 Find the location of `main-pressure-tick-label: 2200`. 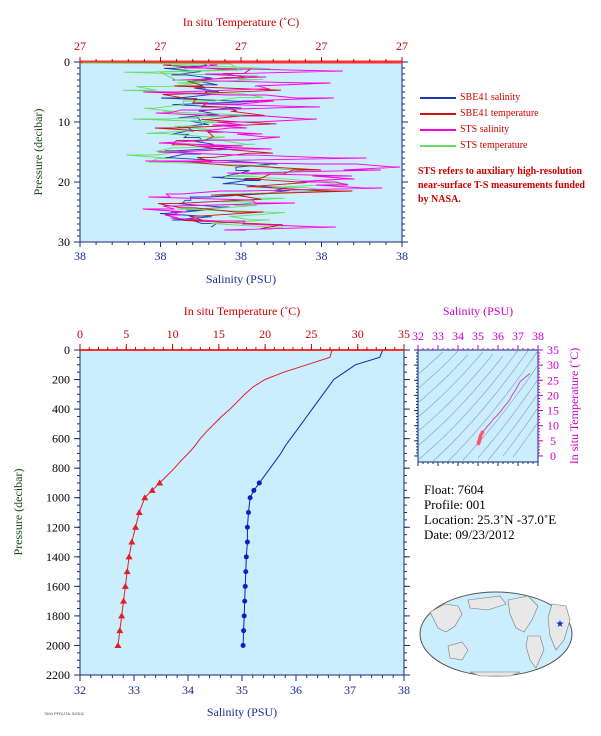

main-pressure-tick-label: 2200 is located at coordinates (58, 675).